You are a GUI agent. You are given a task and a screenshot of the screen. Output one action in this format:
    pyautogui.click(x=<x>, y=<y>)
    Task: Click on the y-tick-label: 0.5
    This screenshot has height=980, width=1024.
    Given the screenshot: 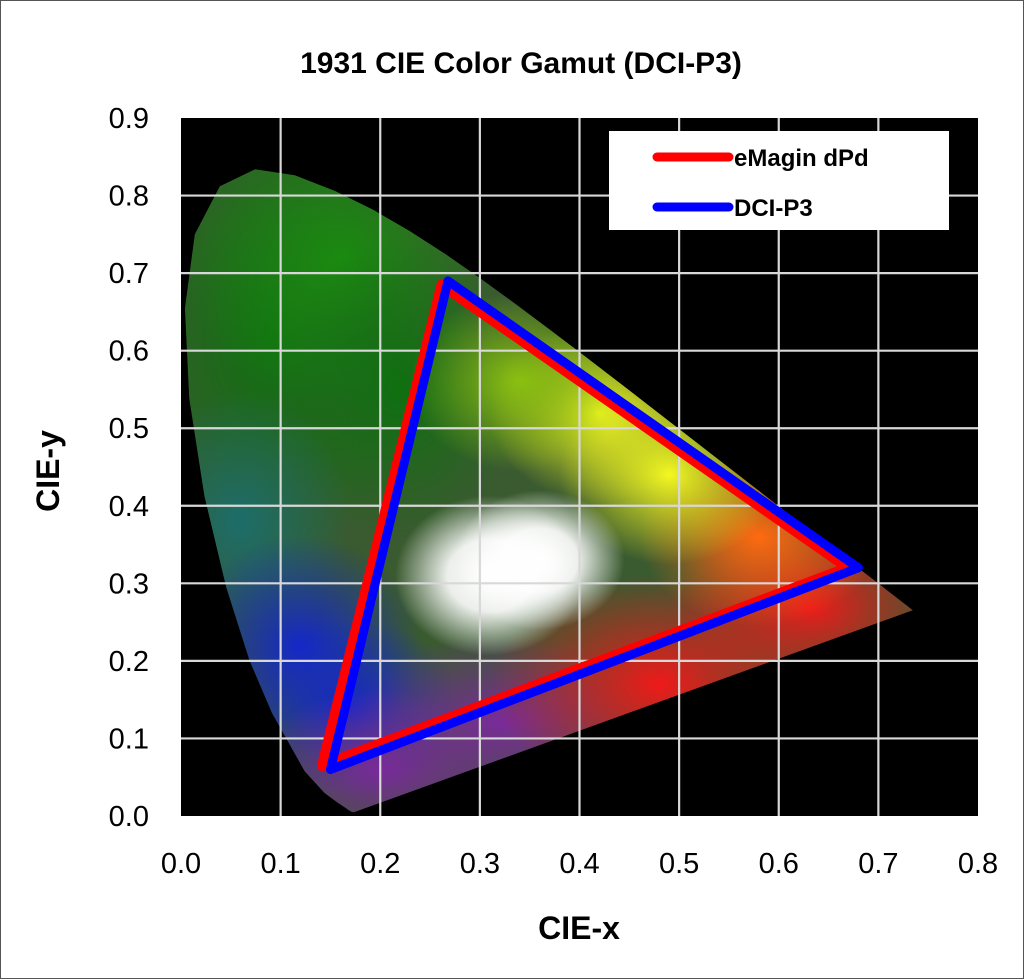 What is the action you would take?
    pyautogui.click(x=129, y=429)
    